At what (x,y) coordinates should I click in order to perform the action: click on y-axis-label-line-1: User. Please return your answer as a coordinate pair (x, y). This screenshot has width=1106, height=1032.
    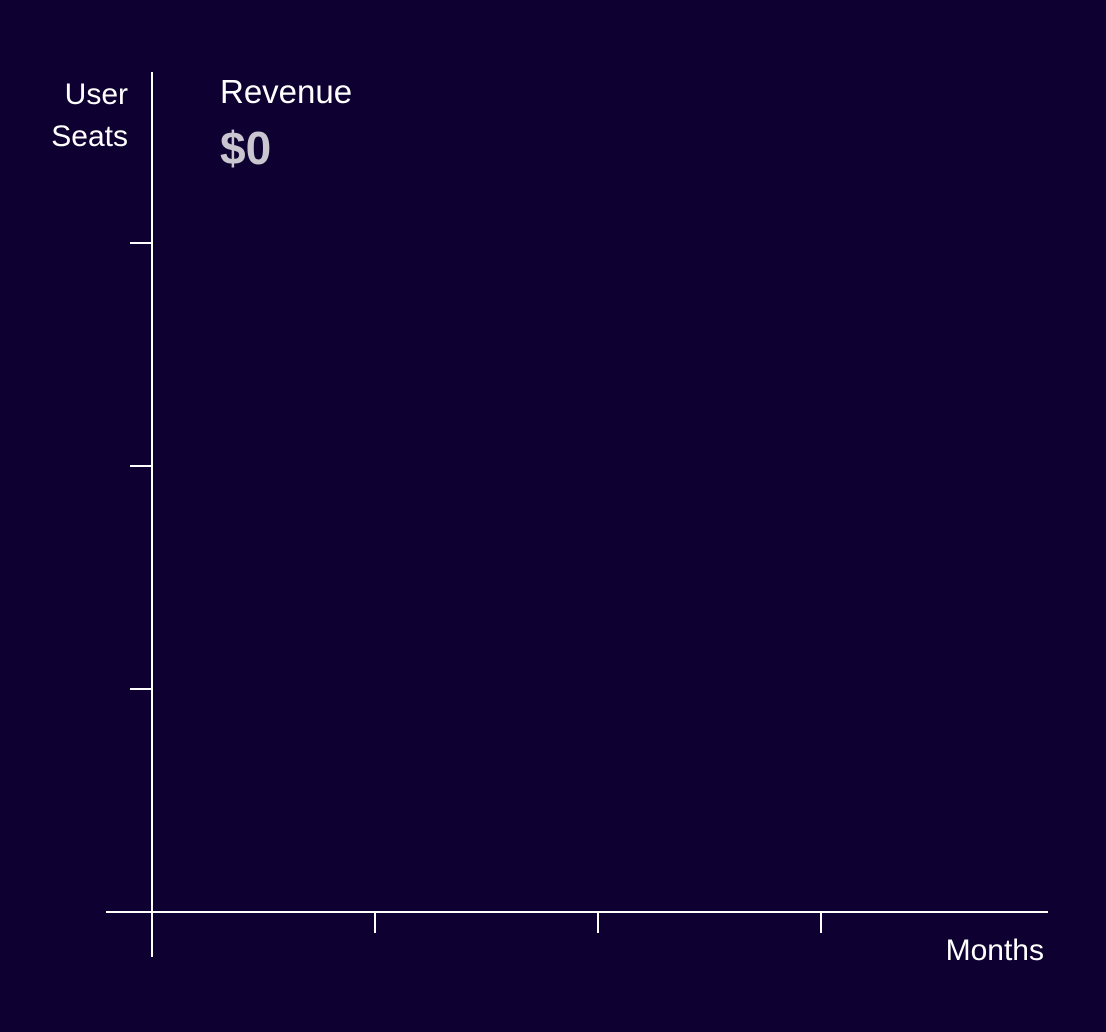
    Looking at the image, I should click on (96, 94).